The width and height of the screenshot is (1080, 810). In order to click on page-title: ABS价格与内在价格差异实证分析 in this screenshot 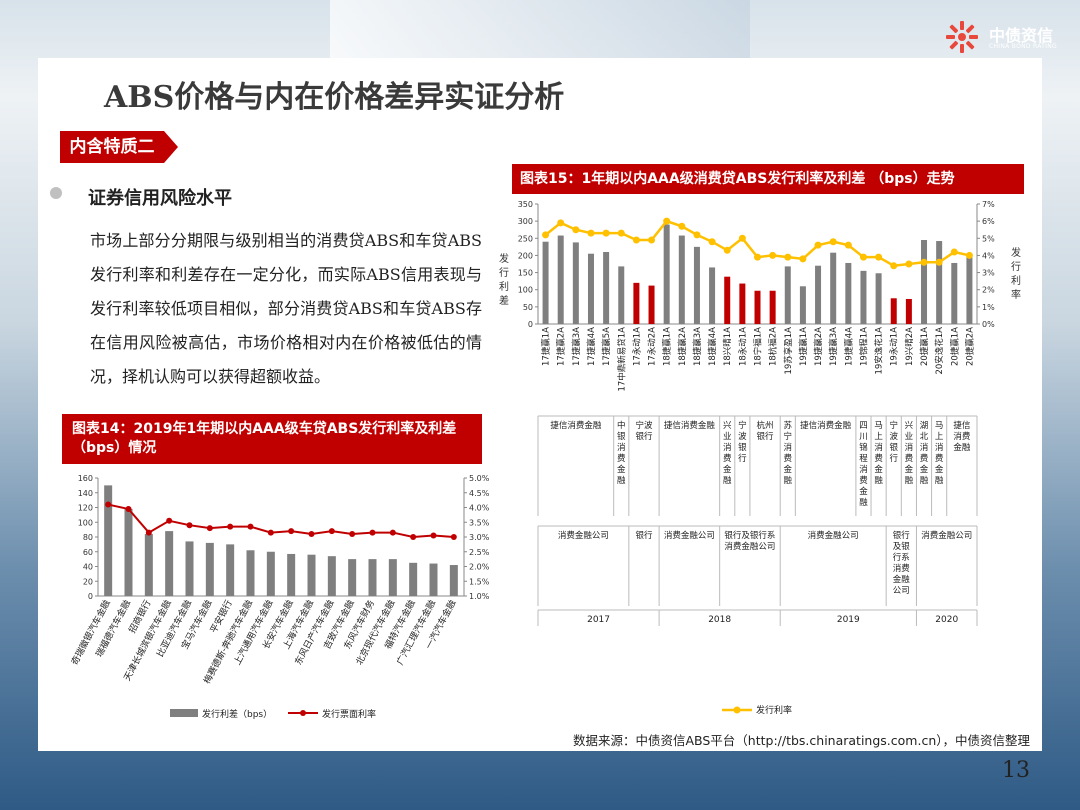, I will do `click(334, 97)`.